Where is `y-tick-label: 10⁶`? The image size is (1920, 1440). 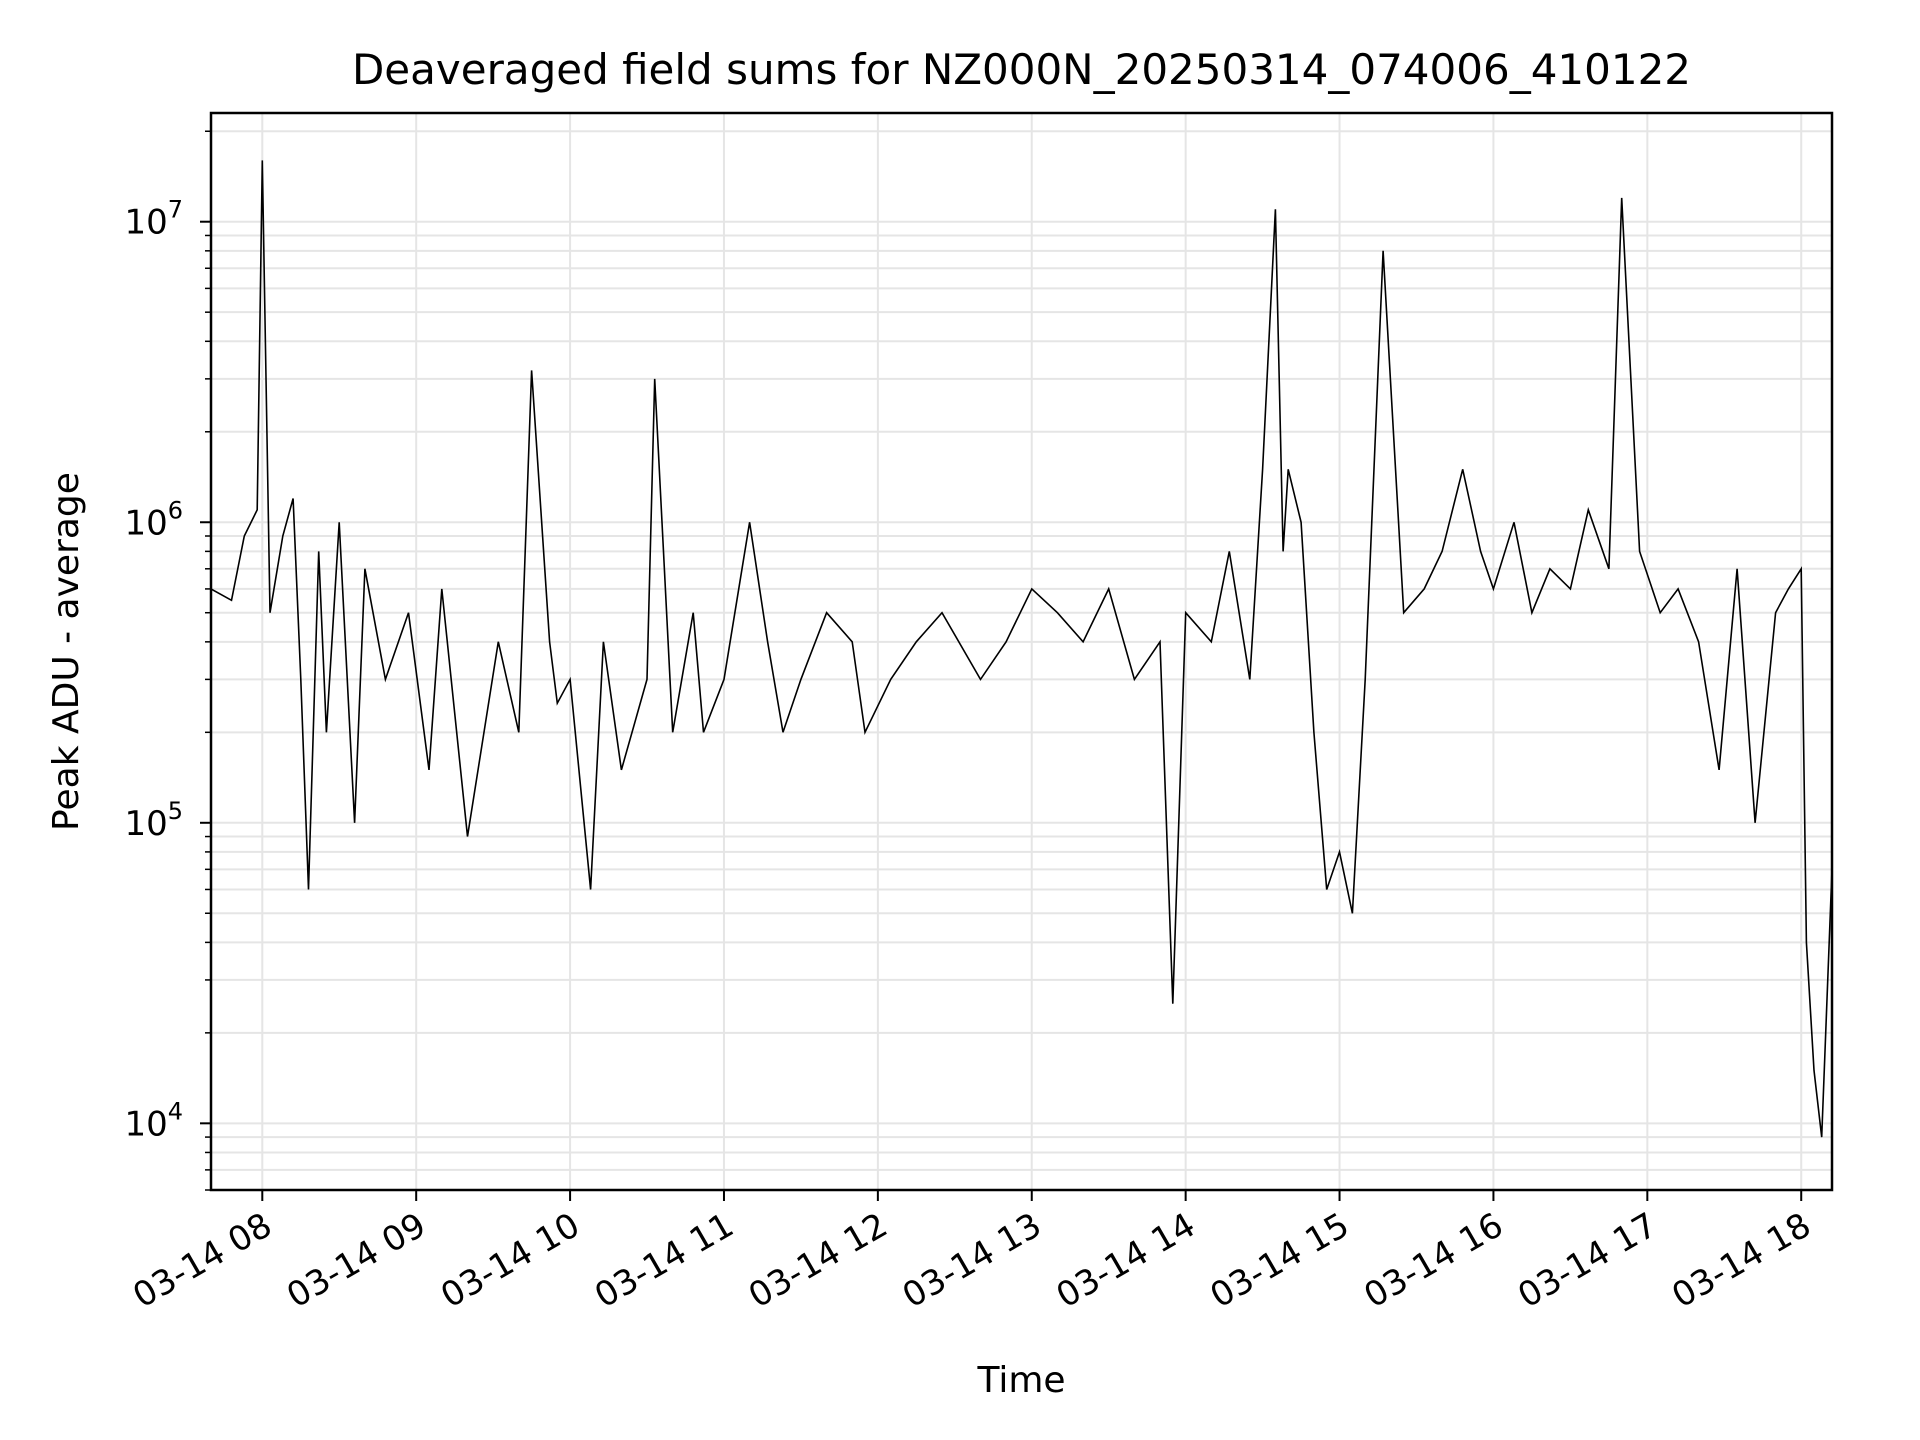
y-tick-label: 10⁶ is located at coordinates (153, 519).